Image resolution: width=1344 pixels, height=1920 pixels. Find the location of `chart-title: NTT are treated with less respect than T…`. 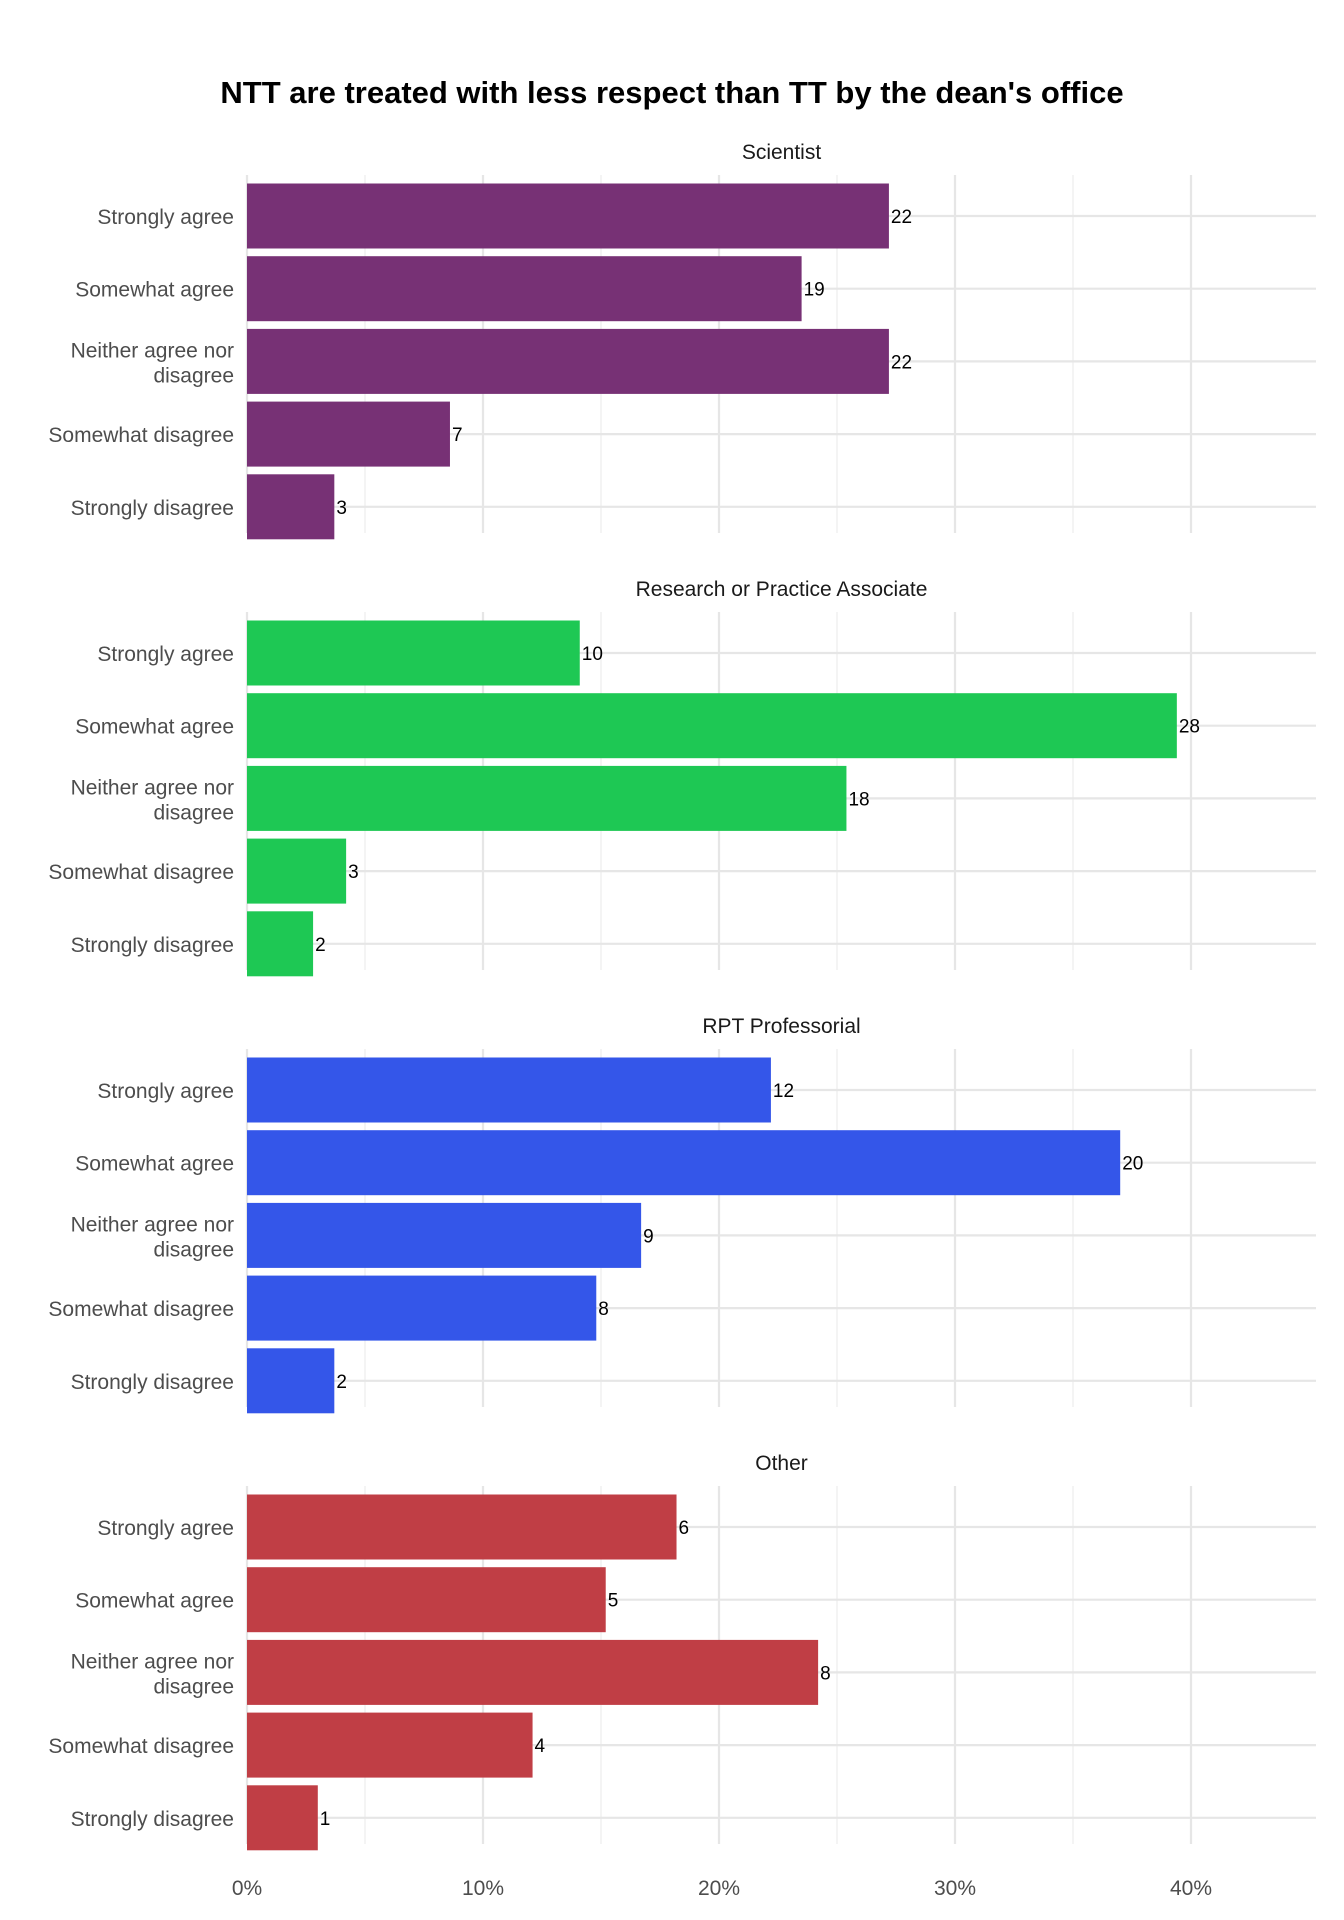

chart-title: NTT are treated with less respect than T… is located at coordinates (671, 92).